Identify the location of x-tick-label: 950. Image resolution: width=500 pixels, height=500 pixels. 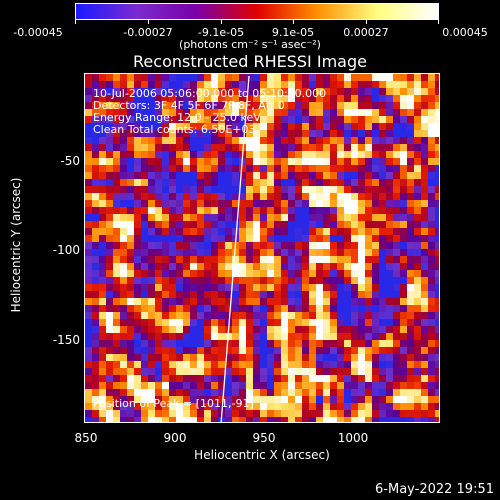
(264, 438).